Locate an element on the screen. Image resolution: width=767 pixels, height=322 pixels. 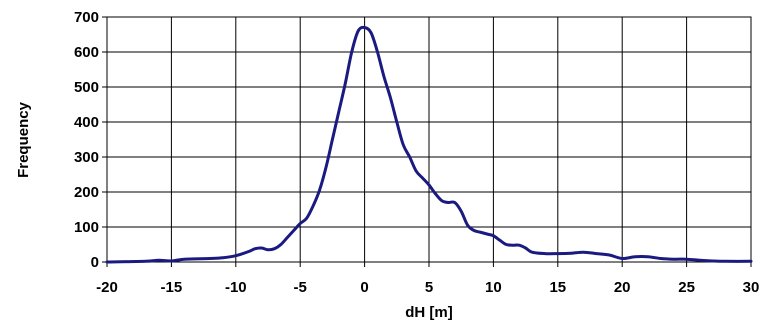
y-tick-label: 100 is located at coordinates (86, 227).